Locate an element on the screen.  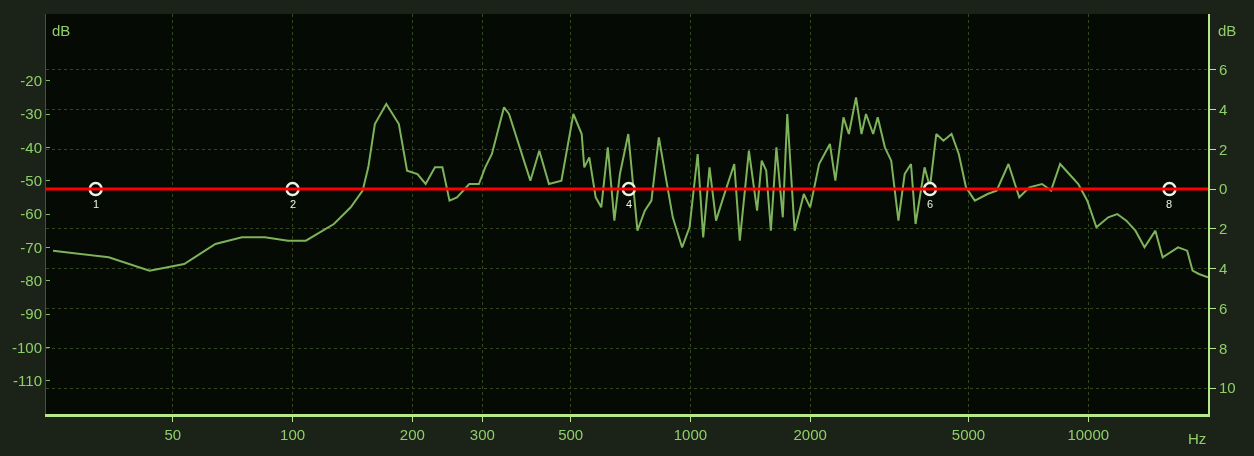
annotation: 6 is located at coordinates (930, 204).